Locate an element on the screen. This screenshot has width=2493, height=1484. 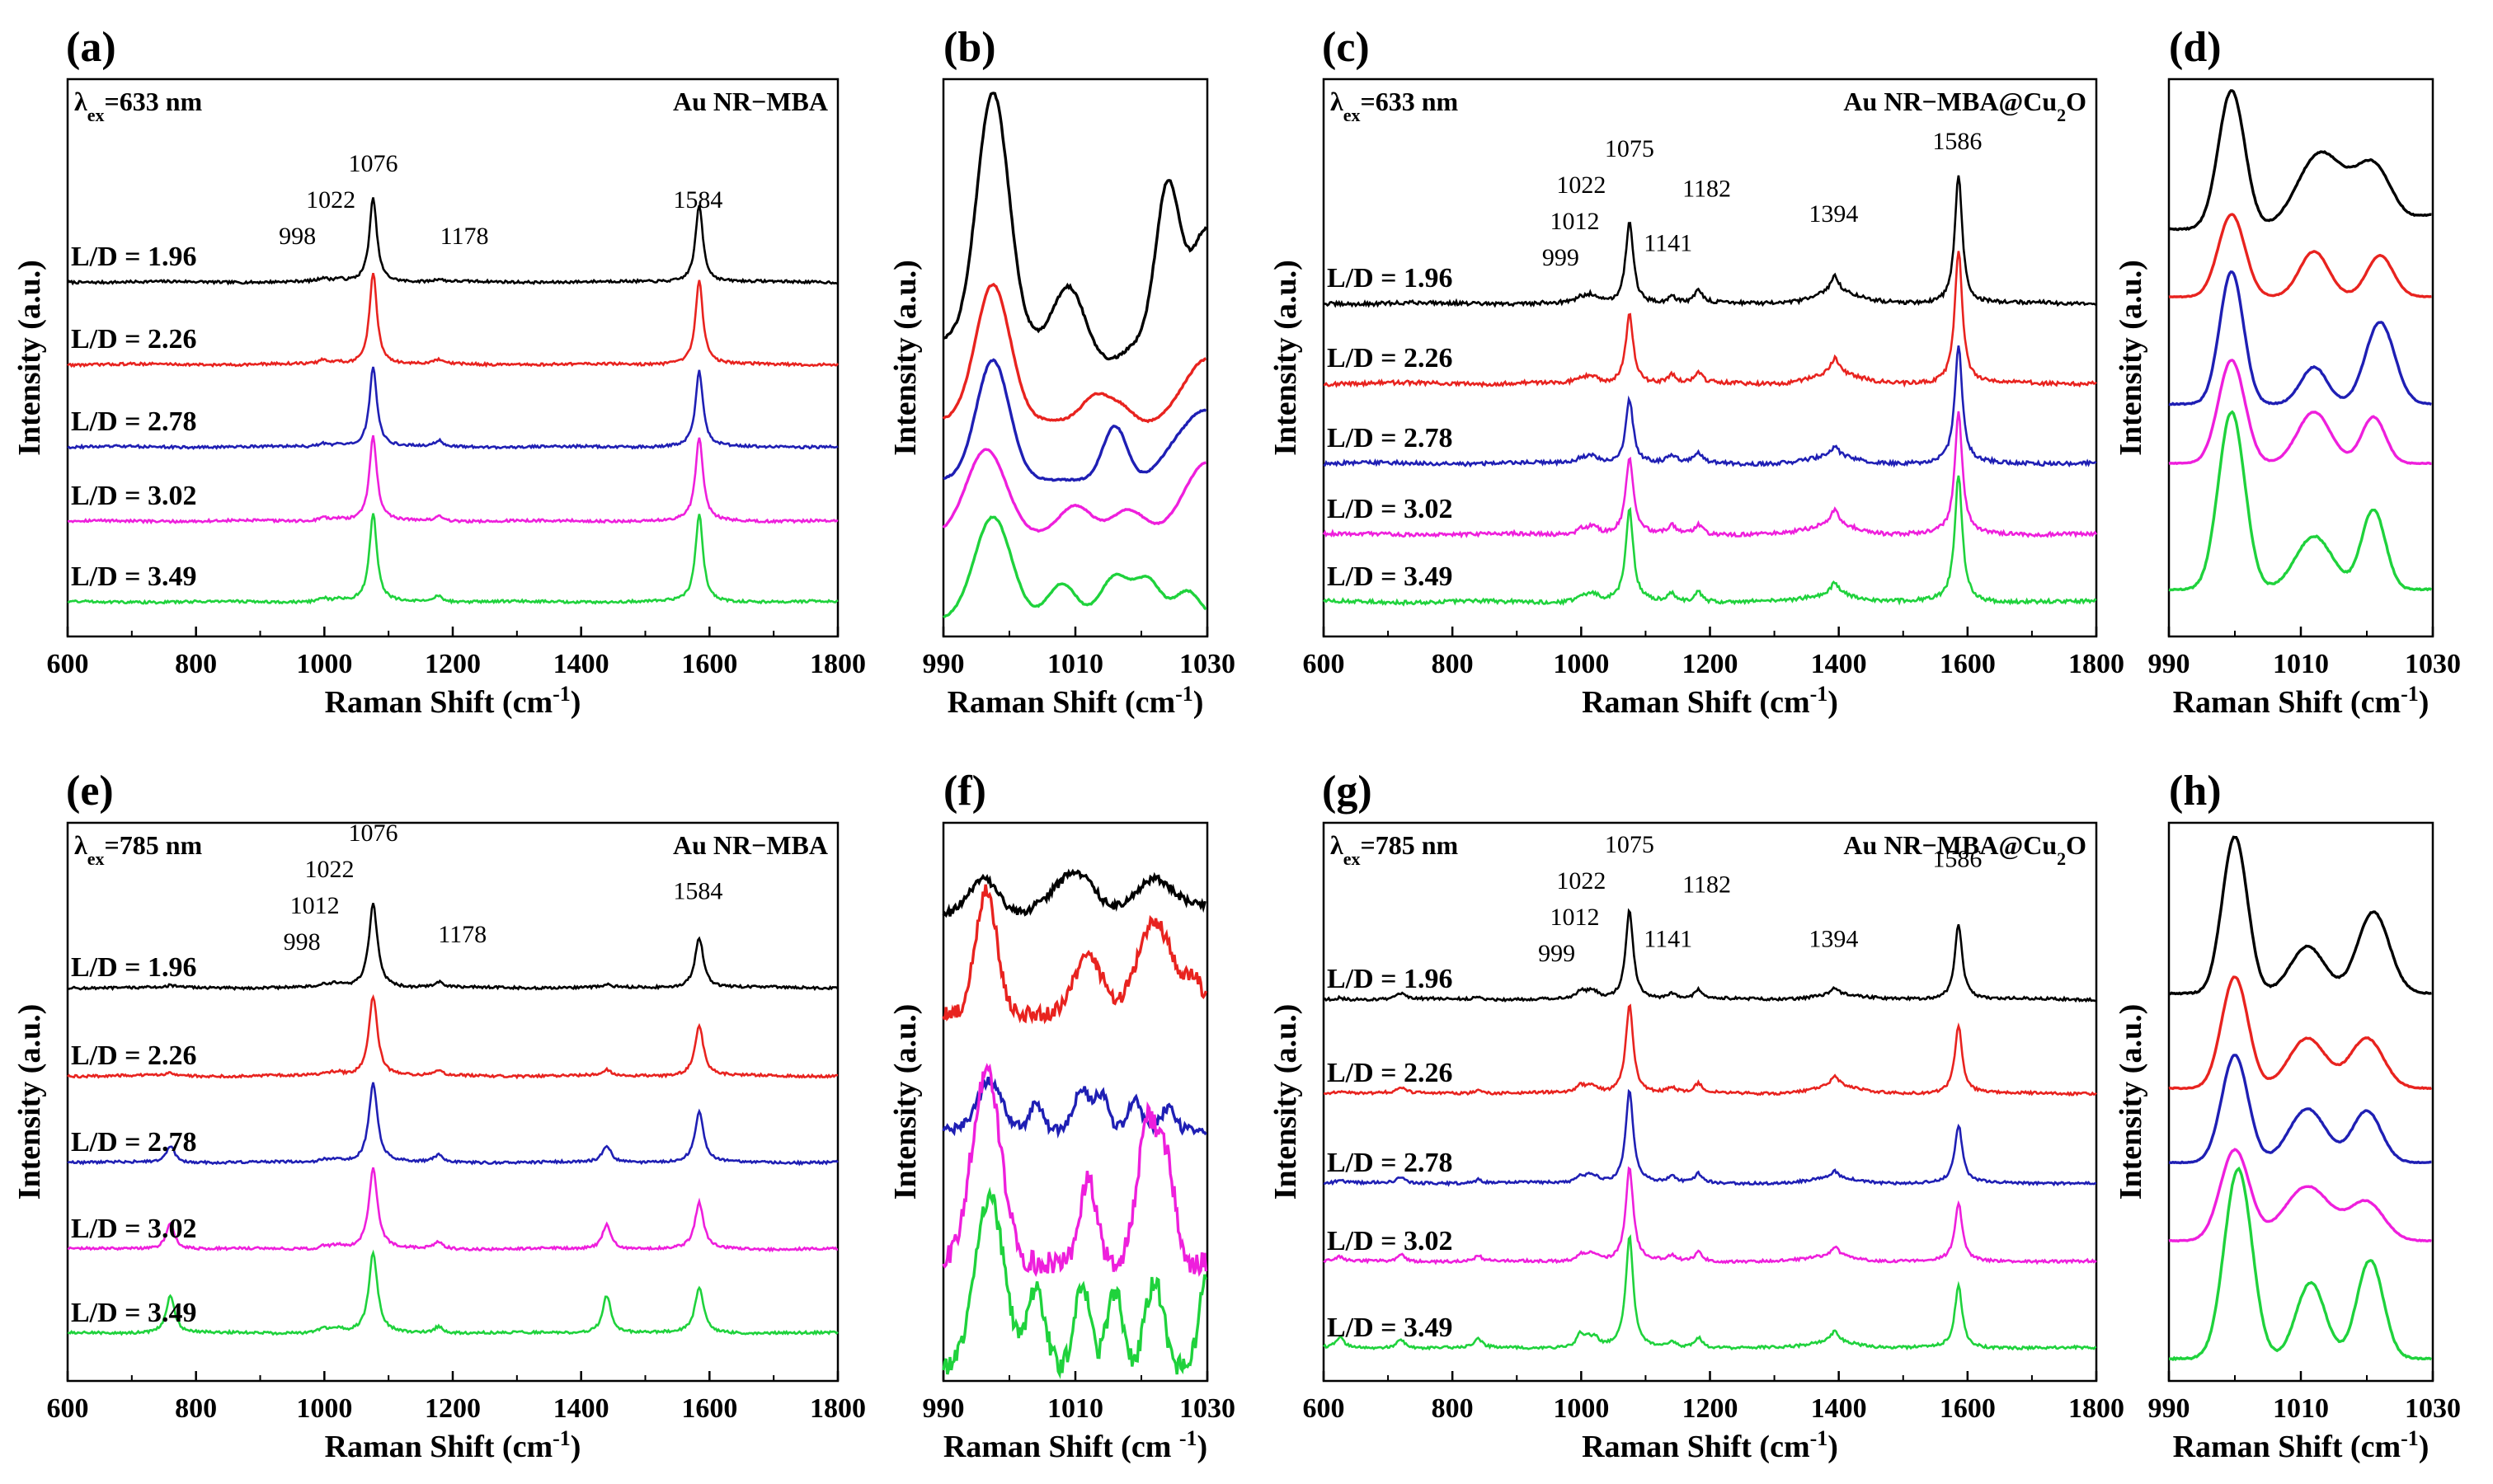
sample-label: Au NR−MBA is located at coordinates (750, 845).